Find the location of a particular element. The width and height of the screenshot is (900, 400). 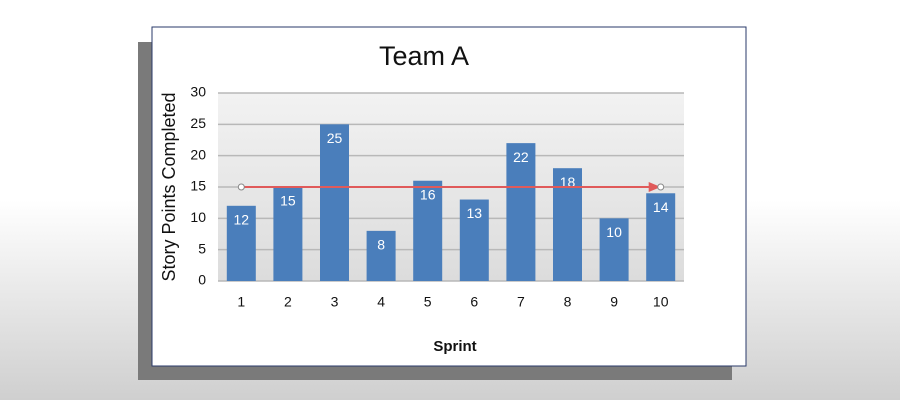

y-tick-label: 20 is located at coordinates (198, 154).